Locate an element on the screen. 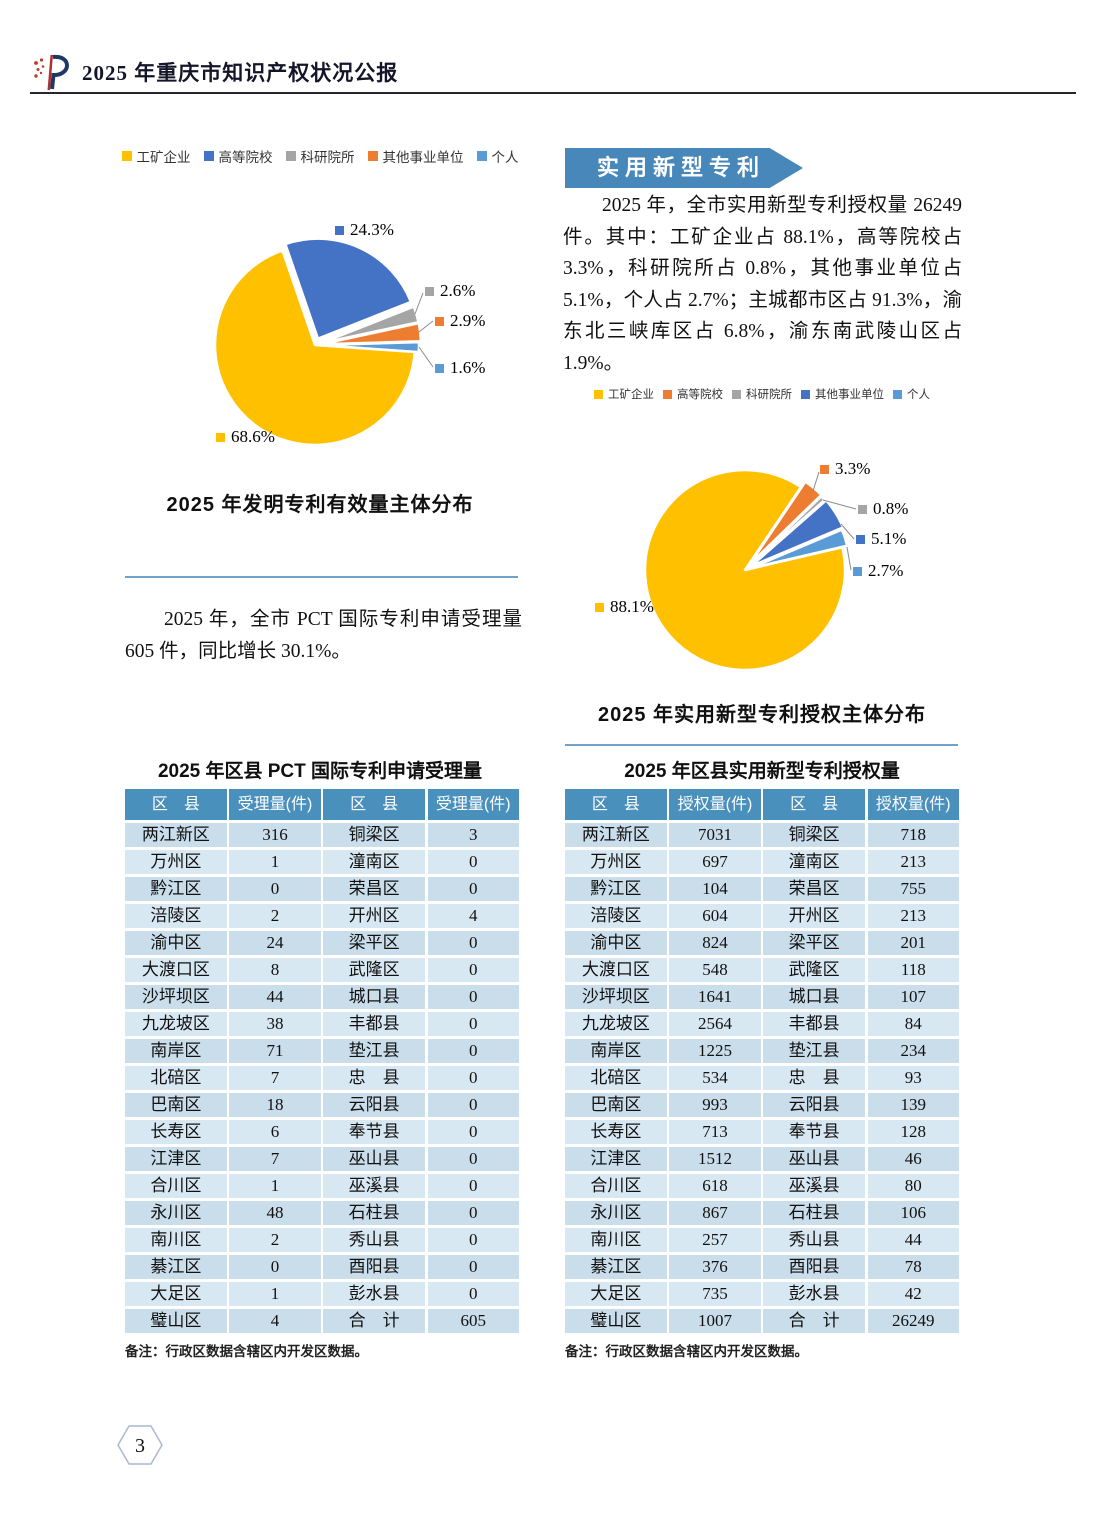 The width and height of the screenshot is (1105, 1514). label-text: 88.1% is located at coordinates (632, 606).